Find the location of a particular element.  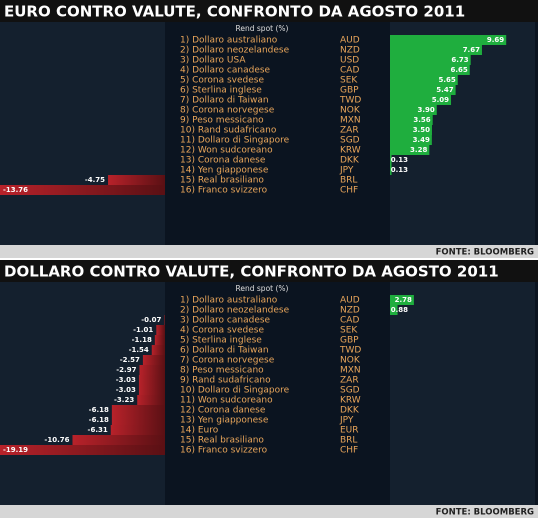

value-label: -2.57 is located at coordinates (130, 360).